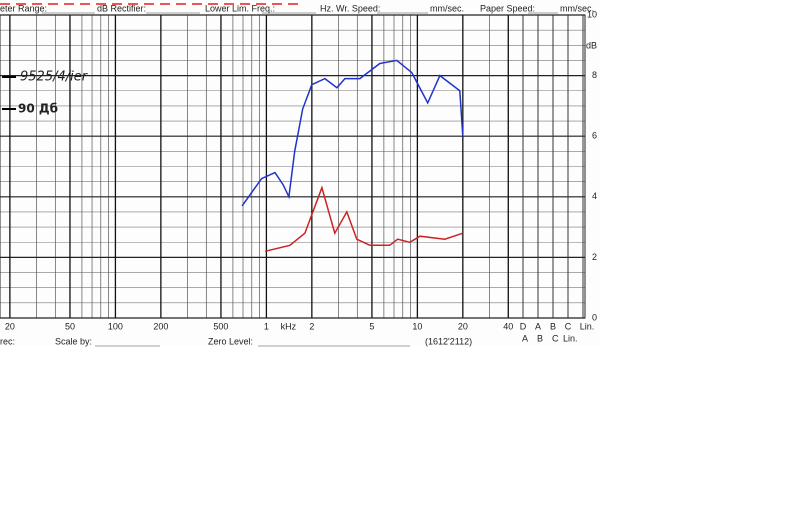 The image size is (793, 532). I want to click on form-label: C, so click(555, 338).